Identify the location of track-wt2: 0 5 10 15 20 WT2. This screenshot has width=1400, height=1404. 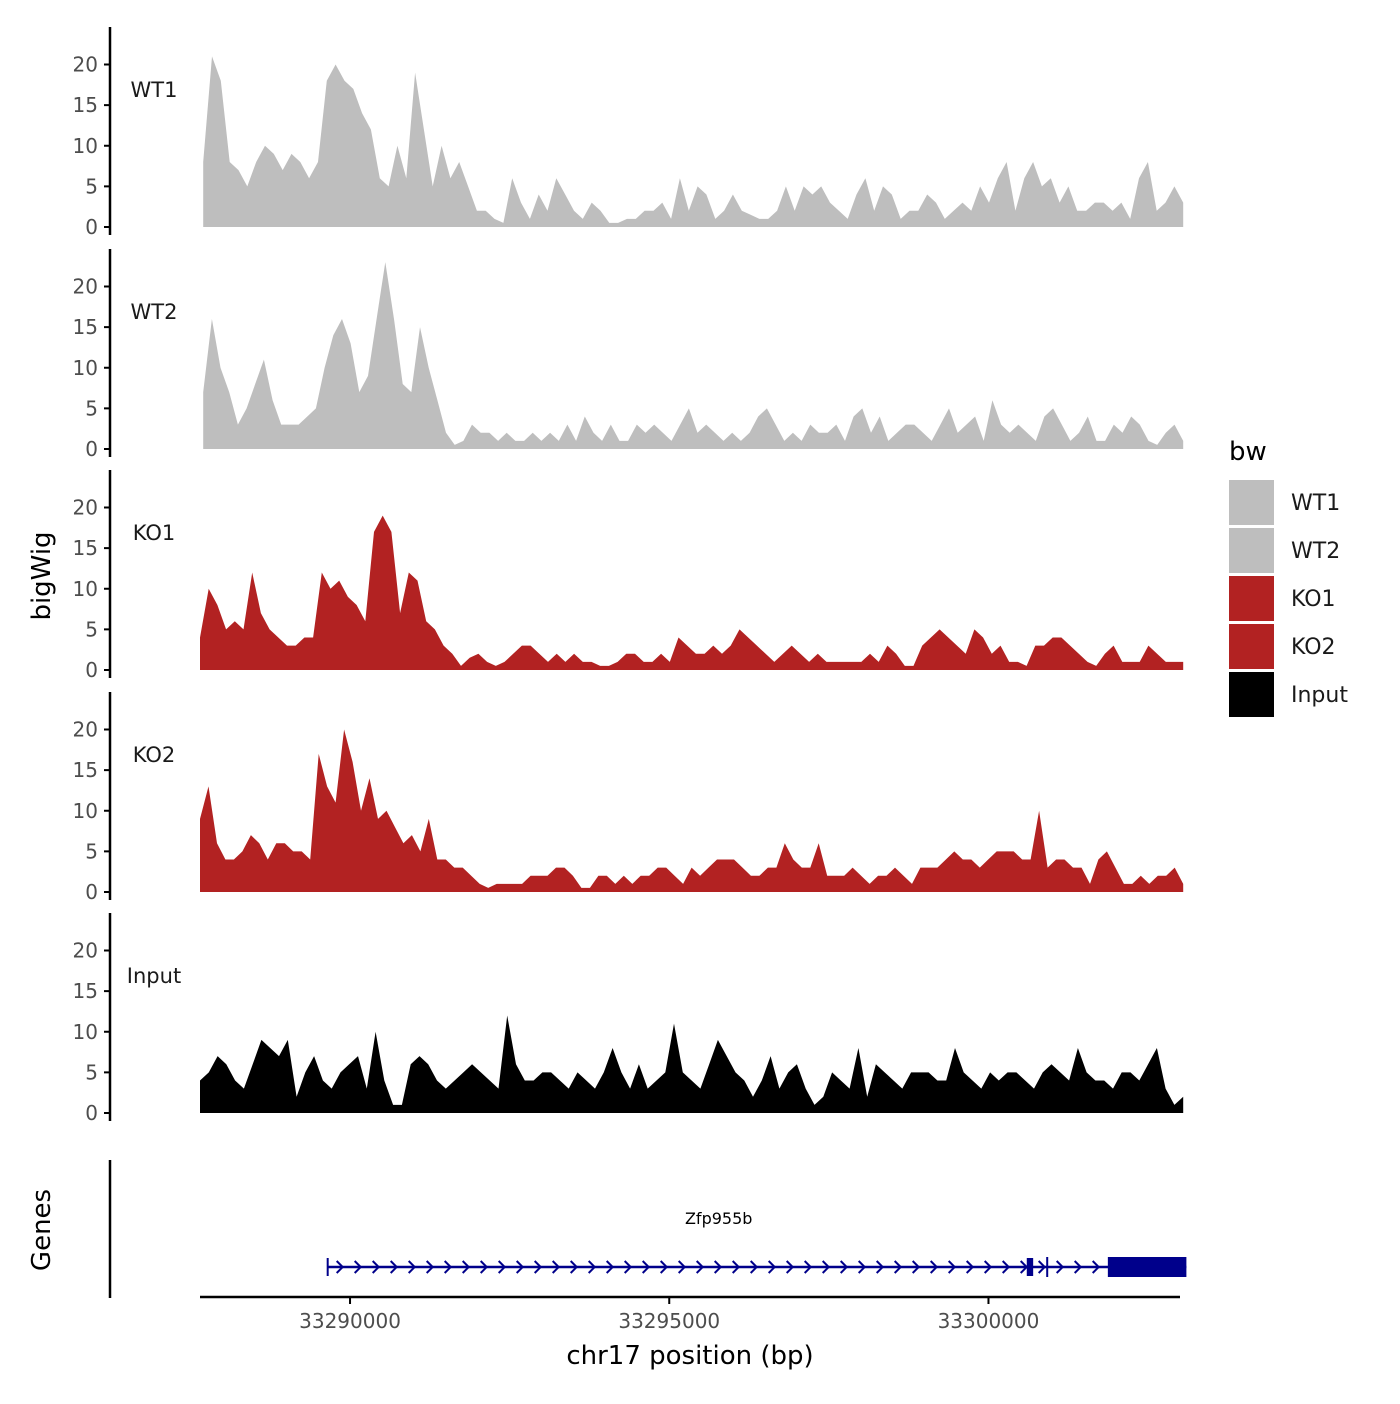
(628, 355).